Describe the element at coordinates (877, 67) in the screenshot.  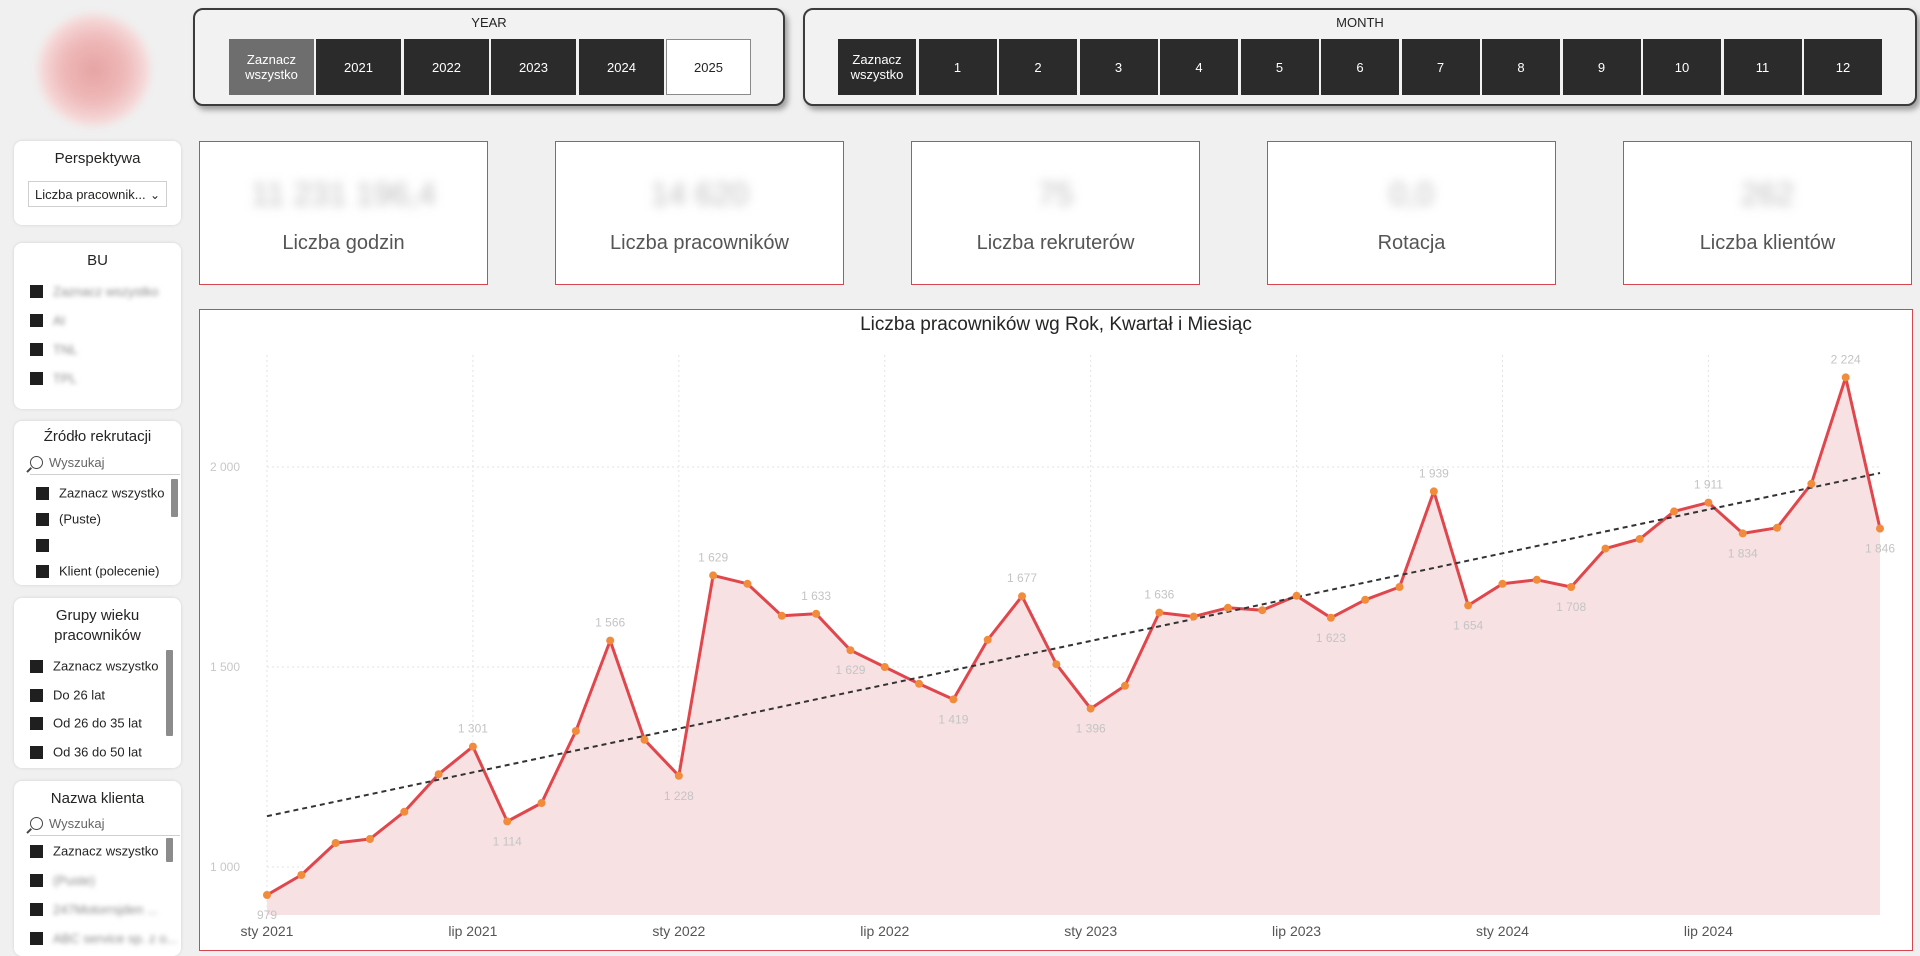
I see `month-tile-select-all: Zaznacz wszystko` at that location.